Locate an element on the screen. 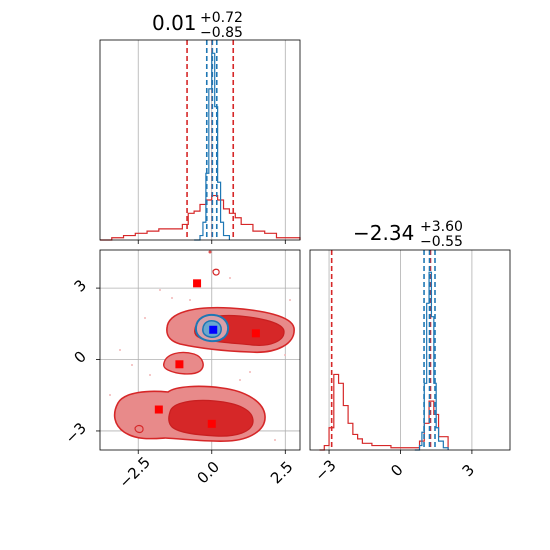 This screenshot has height=550, width=550. title-y-value: −2.34 is located at coordinates (383, 233).